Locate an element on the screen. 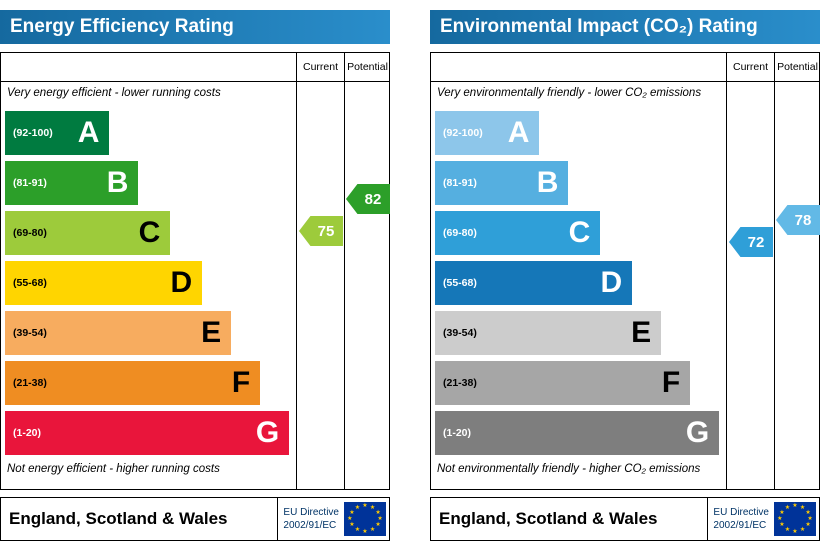 Image resolution: width=820 pixels, height=547 pixels. potential-rating-arrow: 78 is located at coordinates (798, 220).